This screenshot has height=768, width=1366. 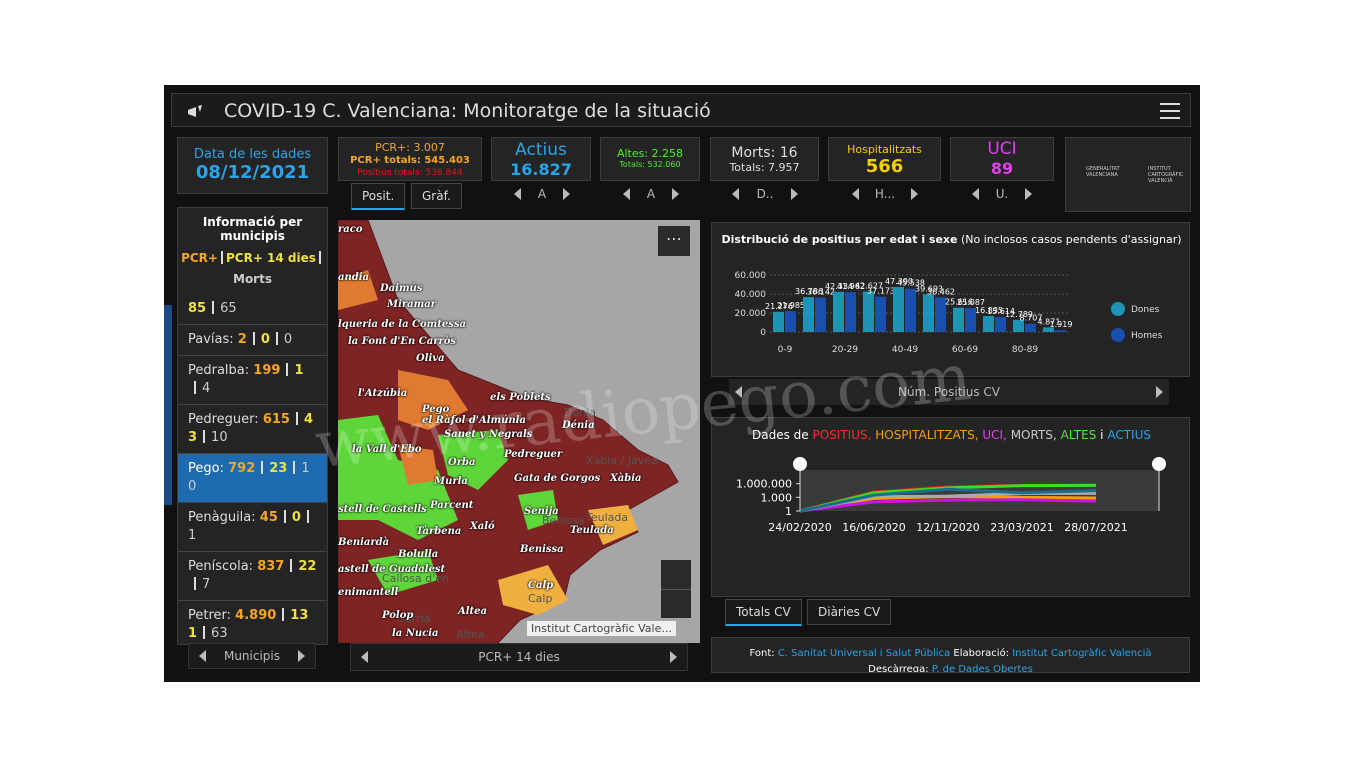 I want to click on x-tick-label: 23/03/2021, so click(x=1021, y=527).